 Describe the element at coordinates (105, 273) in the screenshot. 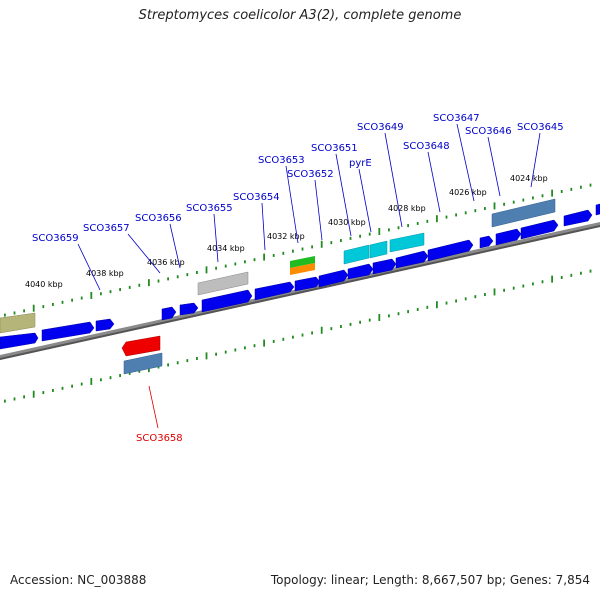

I see `ruler-label: 4038 kbp` at that location.